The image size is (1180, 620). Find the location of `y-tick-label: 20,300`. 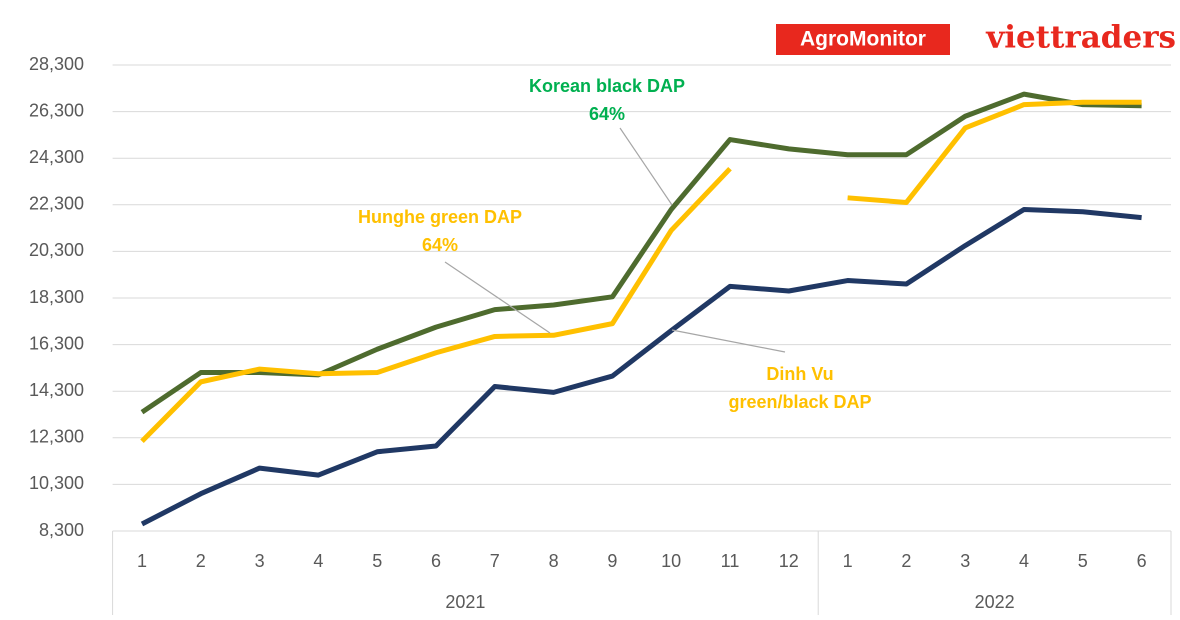

y-tick-label: 20,300 is located at coordinates (56, 250).